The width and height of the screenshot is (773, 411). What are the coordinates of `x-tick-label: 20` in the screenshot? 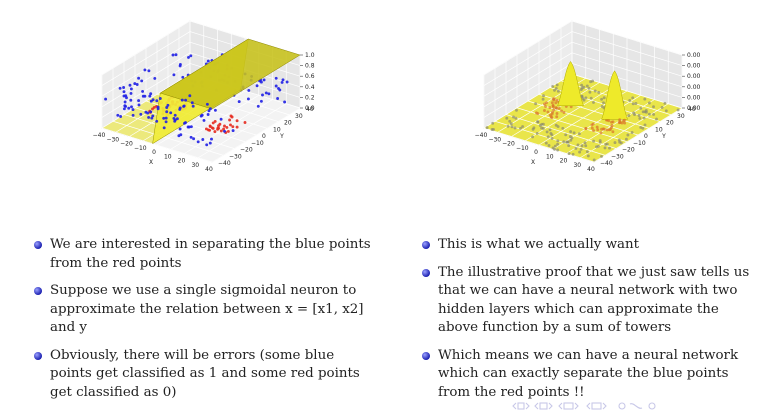 It's located at (564, 161).